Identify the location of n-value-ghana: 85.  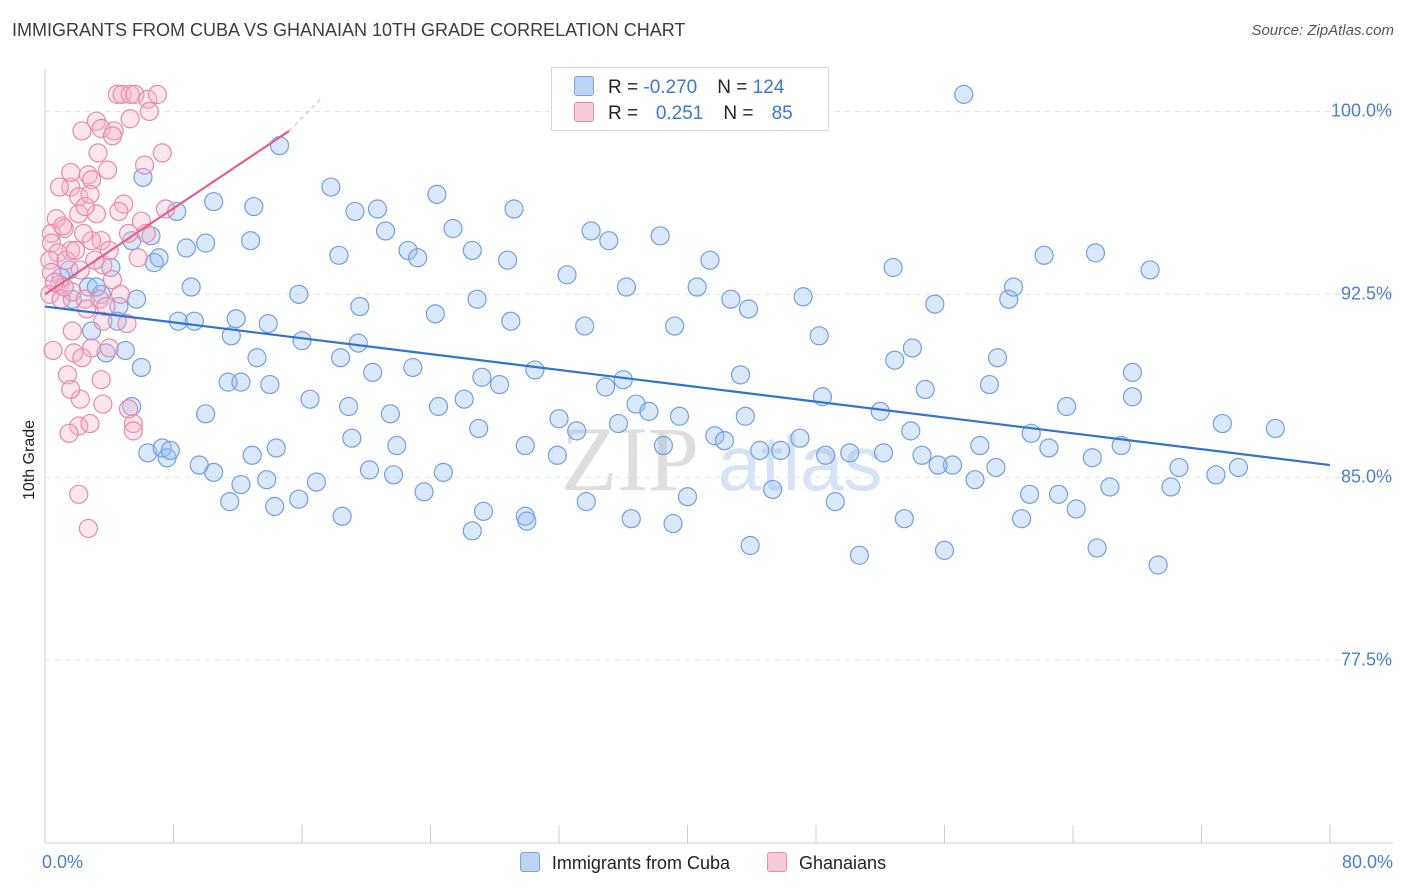
(782, 113).